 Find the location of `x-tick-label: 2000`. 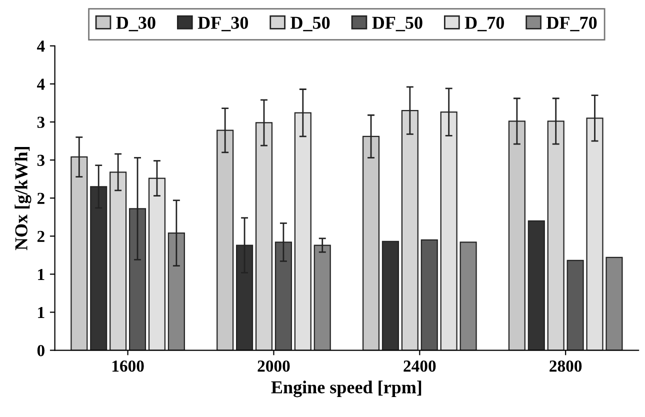

x-tick-label: 2000 is located at coordinates (274, 366).